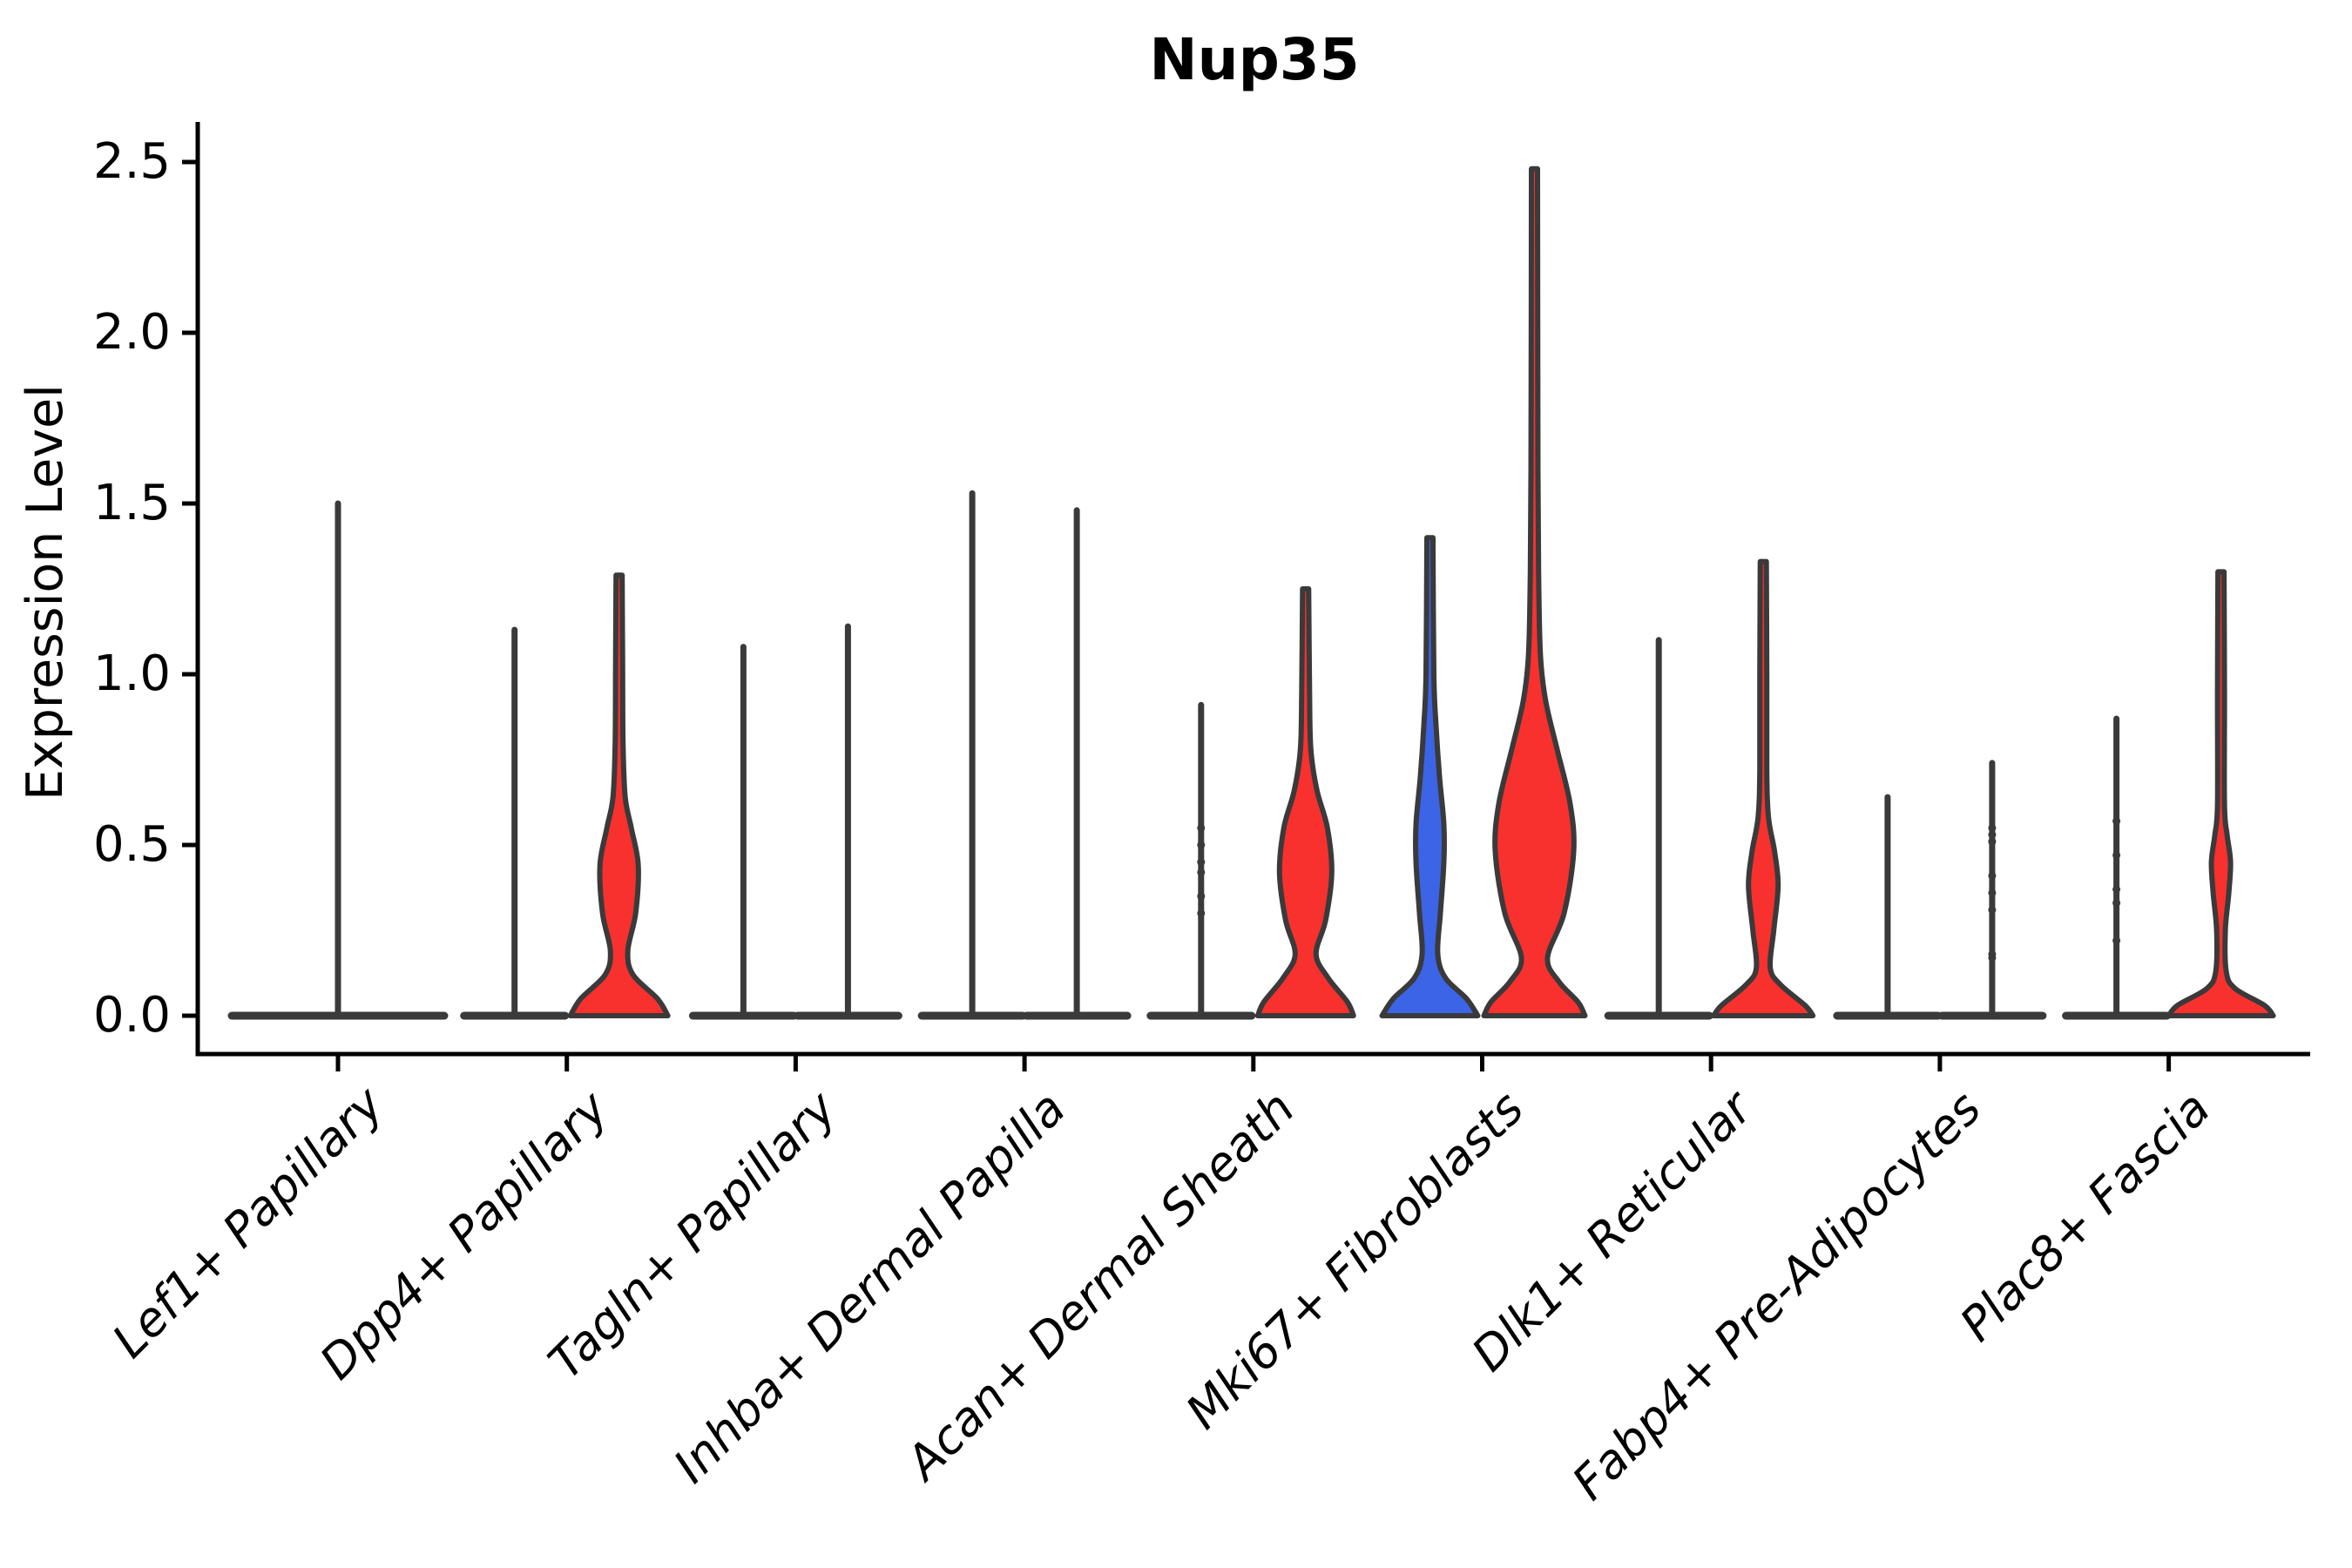 The width and height of the screenshot is (2352, 1568). Describe the element at coordinates (131, 503) in the screenshot. I see `y-tick-label-3: 1.5` at that location.